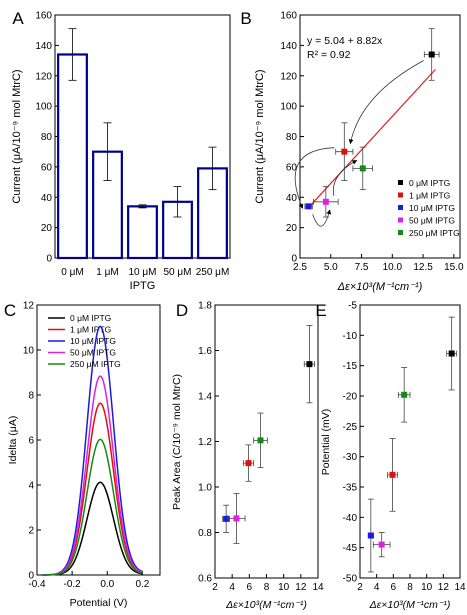 Image resolution: width=467 pixels, height=615 pixels. What do you see at coordinates (410, 605) in the screenshot?
I see `panel-e-x-axis-label: Δε×10³(M⁻¹cm⁻¹)` at bounding box center [410, 605].